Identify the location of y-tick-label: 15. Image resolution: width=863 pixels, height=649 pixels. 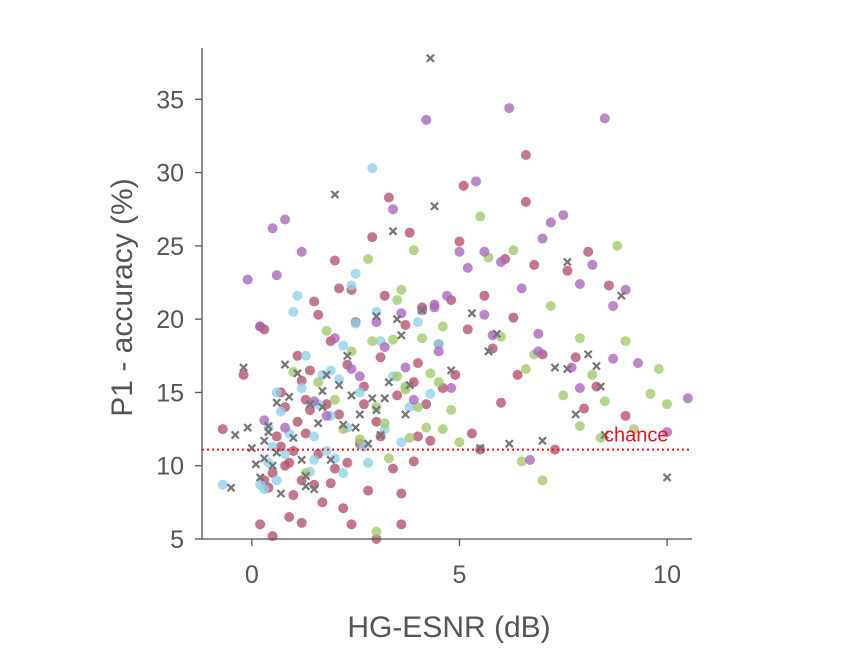
(170, 393).